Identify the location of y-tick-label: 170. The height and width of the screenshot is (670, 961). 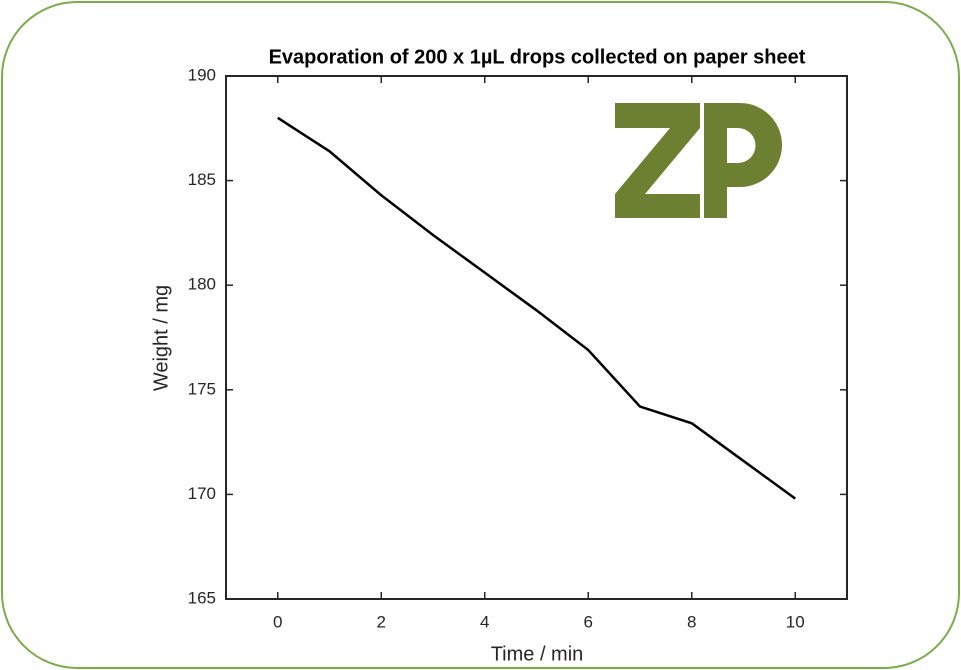
(202, 493).